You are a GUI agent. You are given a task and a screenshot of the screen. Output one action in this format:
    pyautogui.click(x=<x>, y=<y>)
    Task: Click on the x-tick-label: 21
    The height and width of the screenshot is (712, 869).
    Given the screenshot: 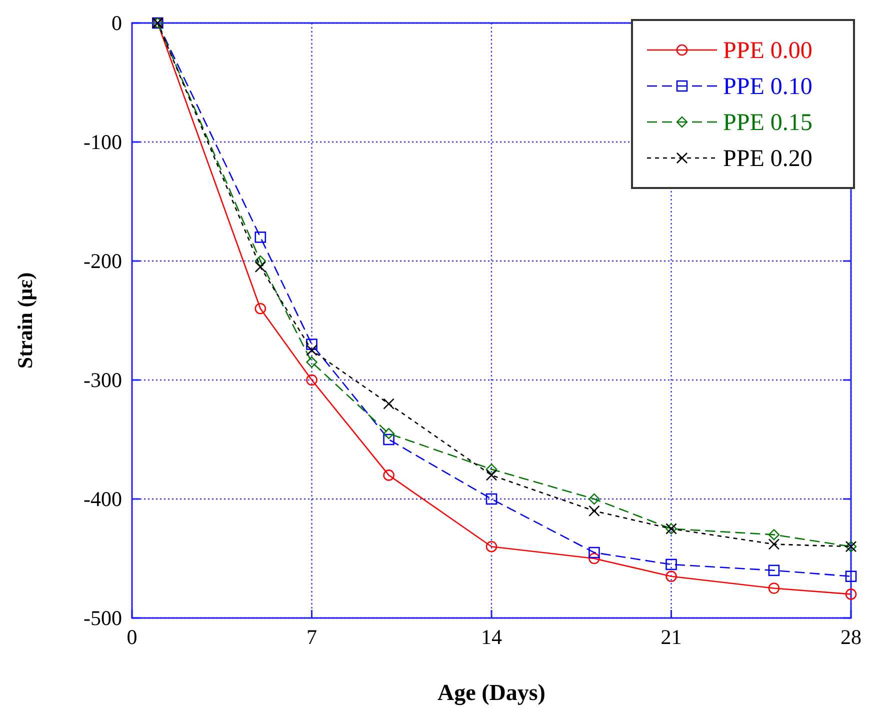 What is the action you would take?
    pyautogui.click(x=671, y=637)
    